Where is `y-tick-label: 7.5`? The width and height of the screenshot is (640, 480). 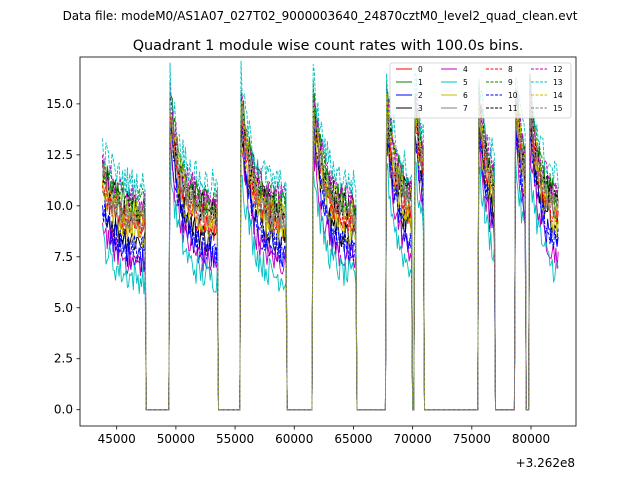 y-tick-label: 7.5 is located at coordinates (63, 257).